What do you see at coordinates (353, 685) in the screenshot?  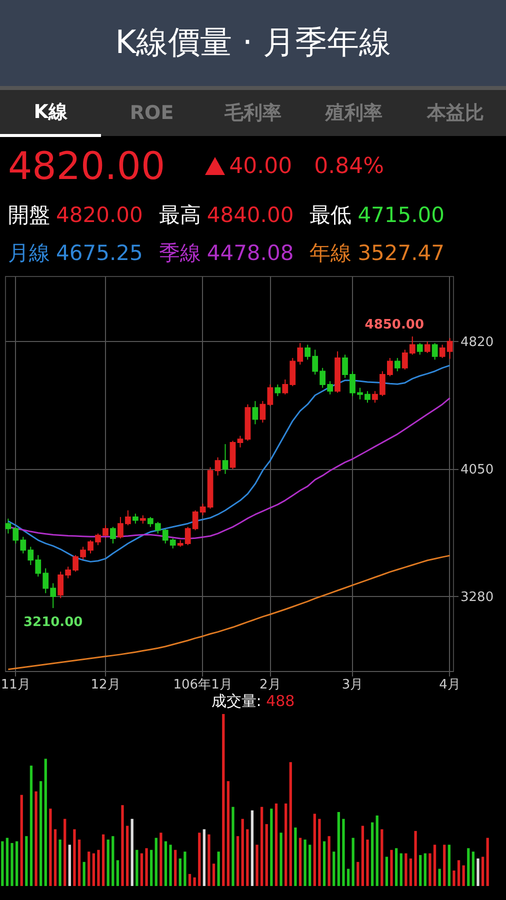 I see `x-tick-label: 3月` at bounding box center [353, 685].